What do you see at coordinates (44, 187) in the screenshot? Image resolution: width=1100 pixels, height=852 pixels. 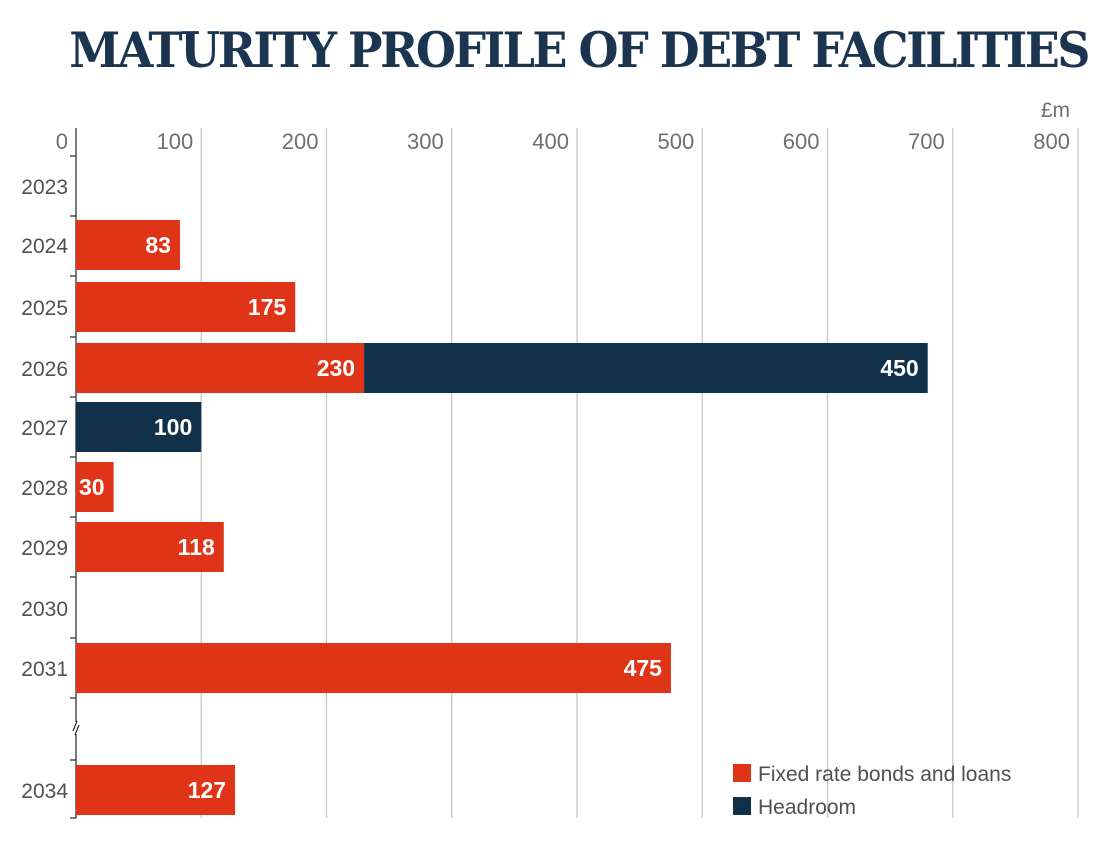 I see `year-label: 2023` at bounding box center [44, 187].